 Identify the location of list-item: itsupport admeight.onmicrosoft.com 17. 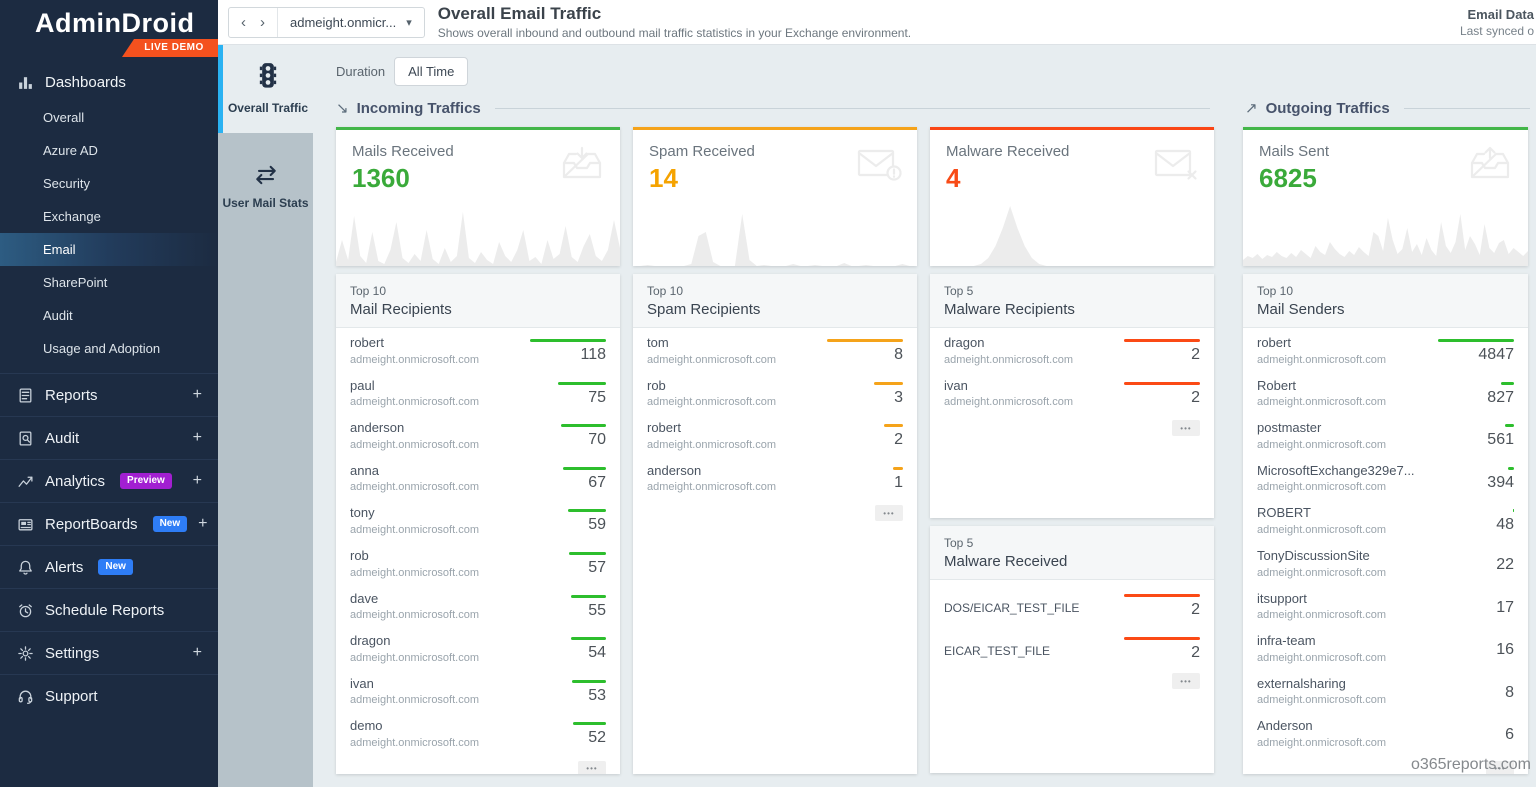
(1385, 605).